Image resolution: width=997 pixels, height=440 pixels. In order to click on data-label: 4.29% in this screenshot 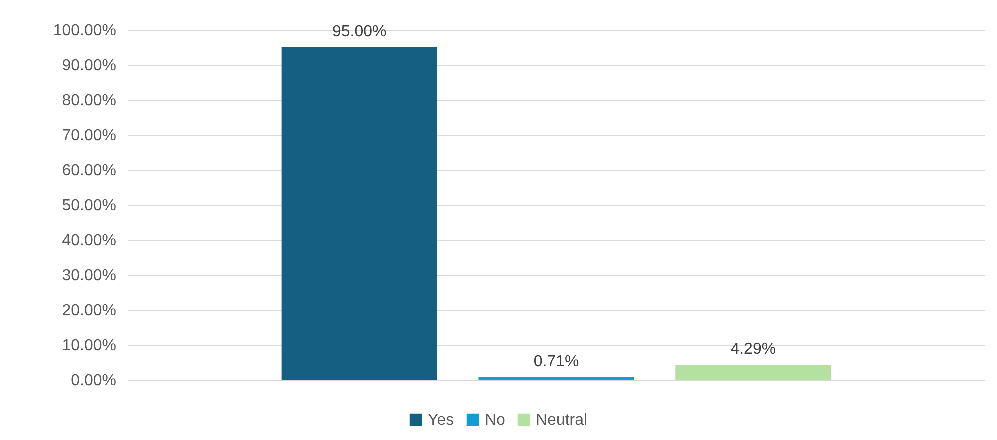, I will do `click(753, 349)`.